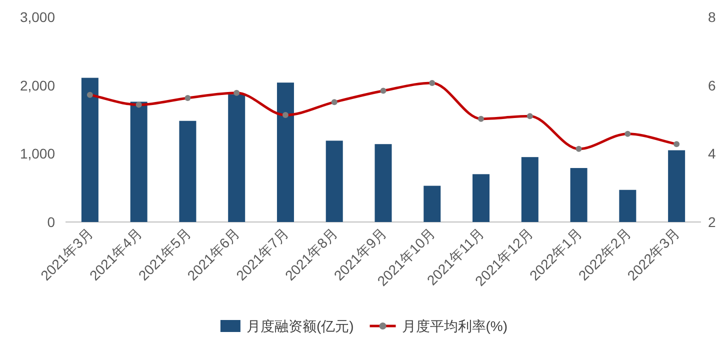 This screenshot has height=345, width=728. What do you see at coordinates (38, 154) in the screenshot?
I see `y-tick-label: 1,000` at bounding box center [38, 154].